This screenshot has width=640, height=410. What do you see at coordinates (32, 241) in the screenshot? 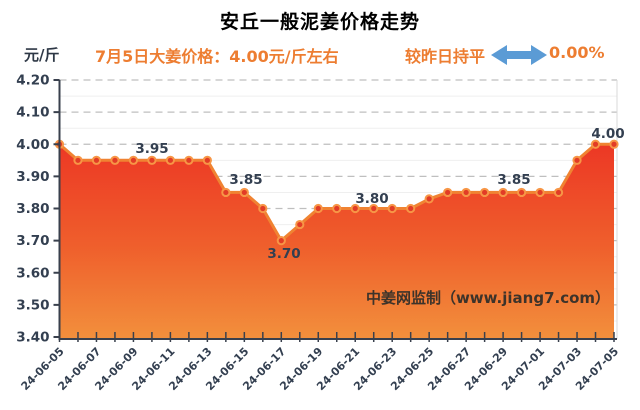
I see `y-axis-label: 3.70` at bounding box center [32, 241].